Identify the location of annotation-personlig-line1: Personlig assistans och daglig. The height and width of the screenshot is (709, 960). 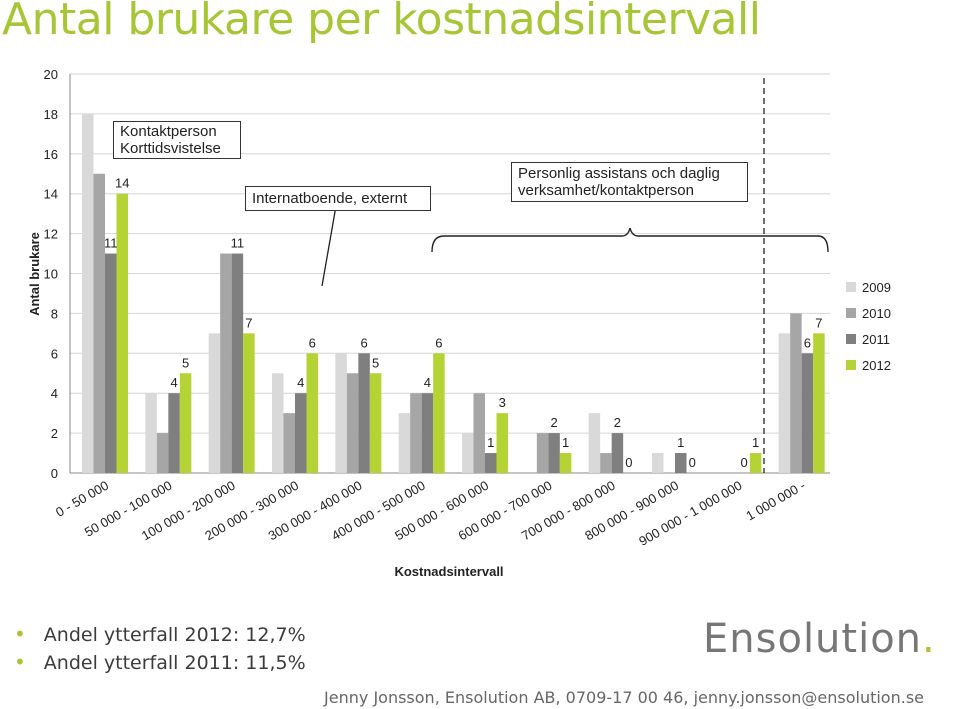
(619, 173).